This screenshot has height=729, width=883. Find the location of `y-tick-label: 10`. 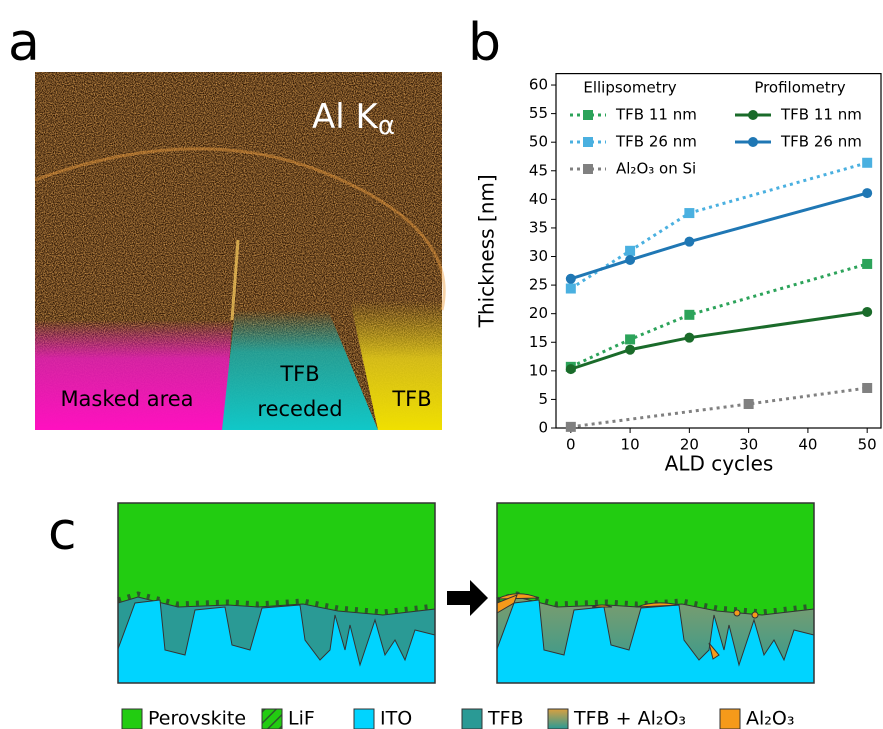

y-tick-label: 10 is located at coordinates (538, 370).